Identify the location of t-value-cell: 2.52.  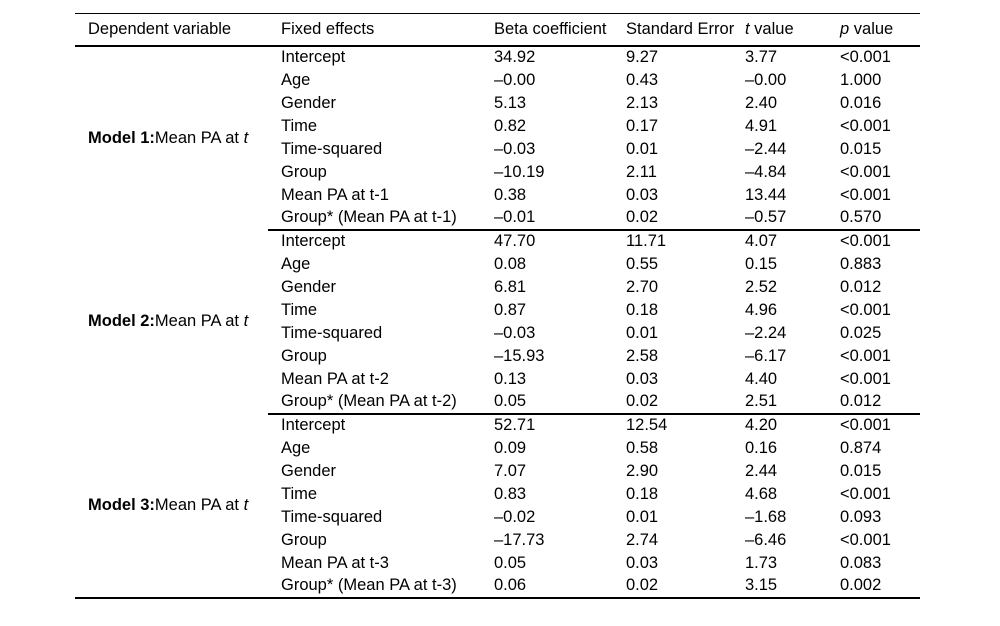
(761, 286).